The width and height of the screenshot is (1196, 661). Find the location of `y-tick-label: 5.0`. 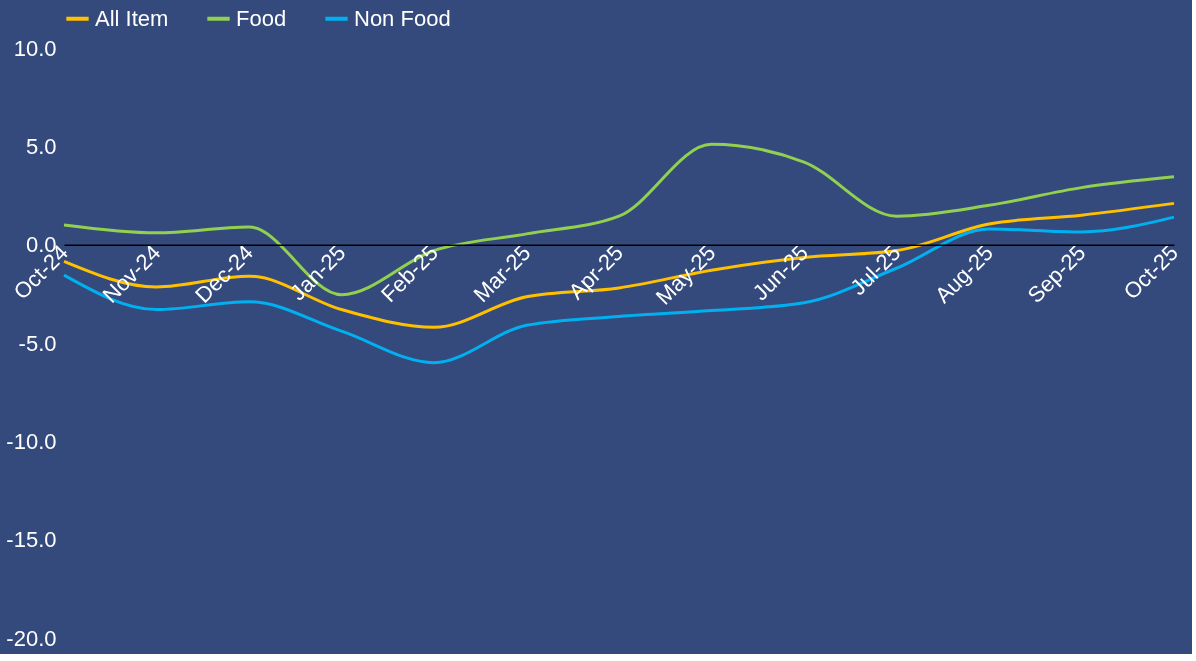

y-tick-label: 5.0 is located at coordinates (41, 146).